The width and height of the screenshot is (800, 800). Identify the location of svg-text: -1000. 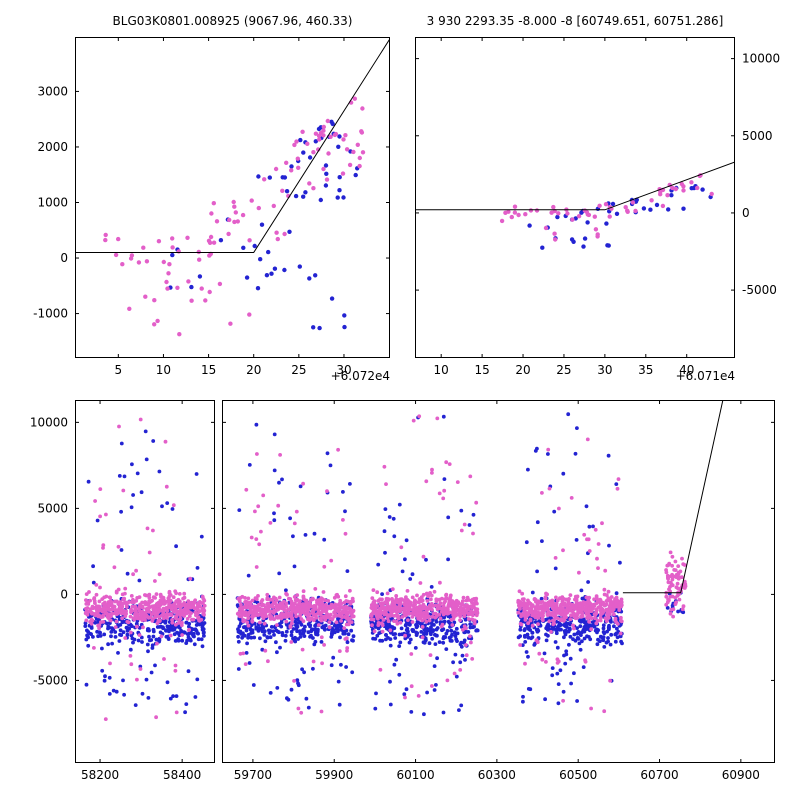
(50, 314).